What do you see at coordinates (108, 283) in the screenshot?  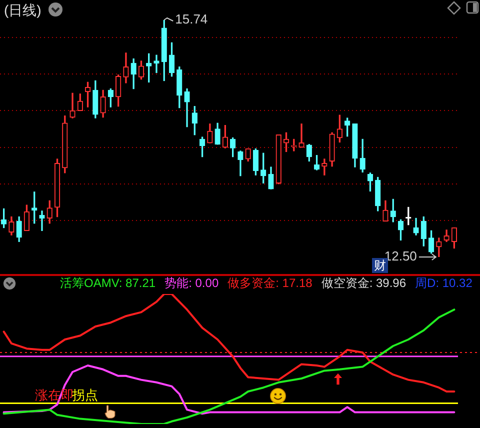 I see `text: 活筹OAMV: 87.21` at bounding box center [108, 283].